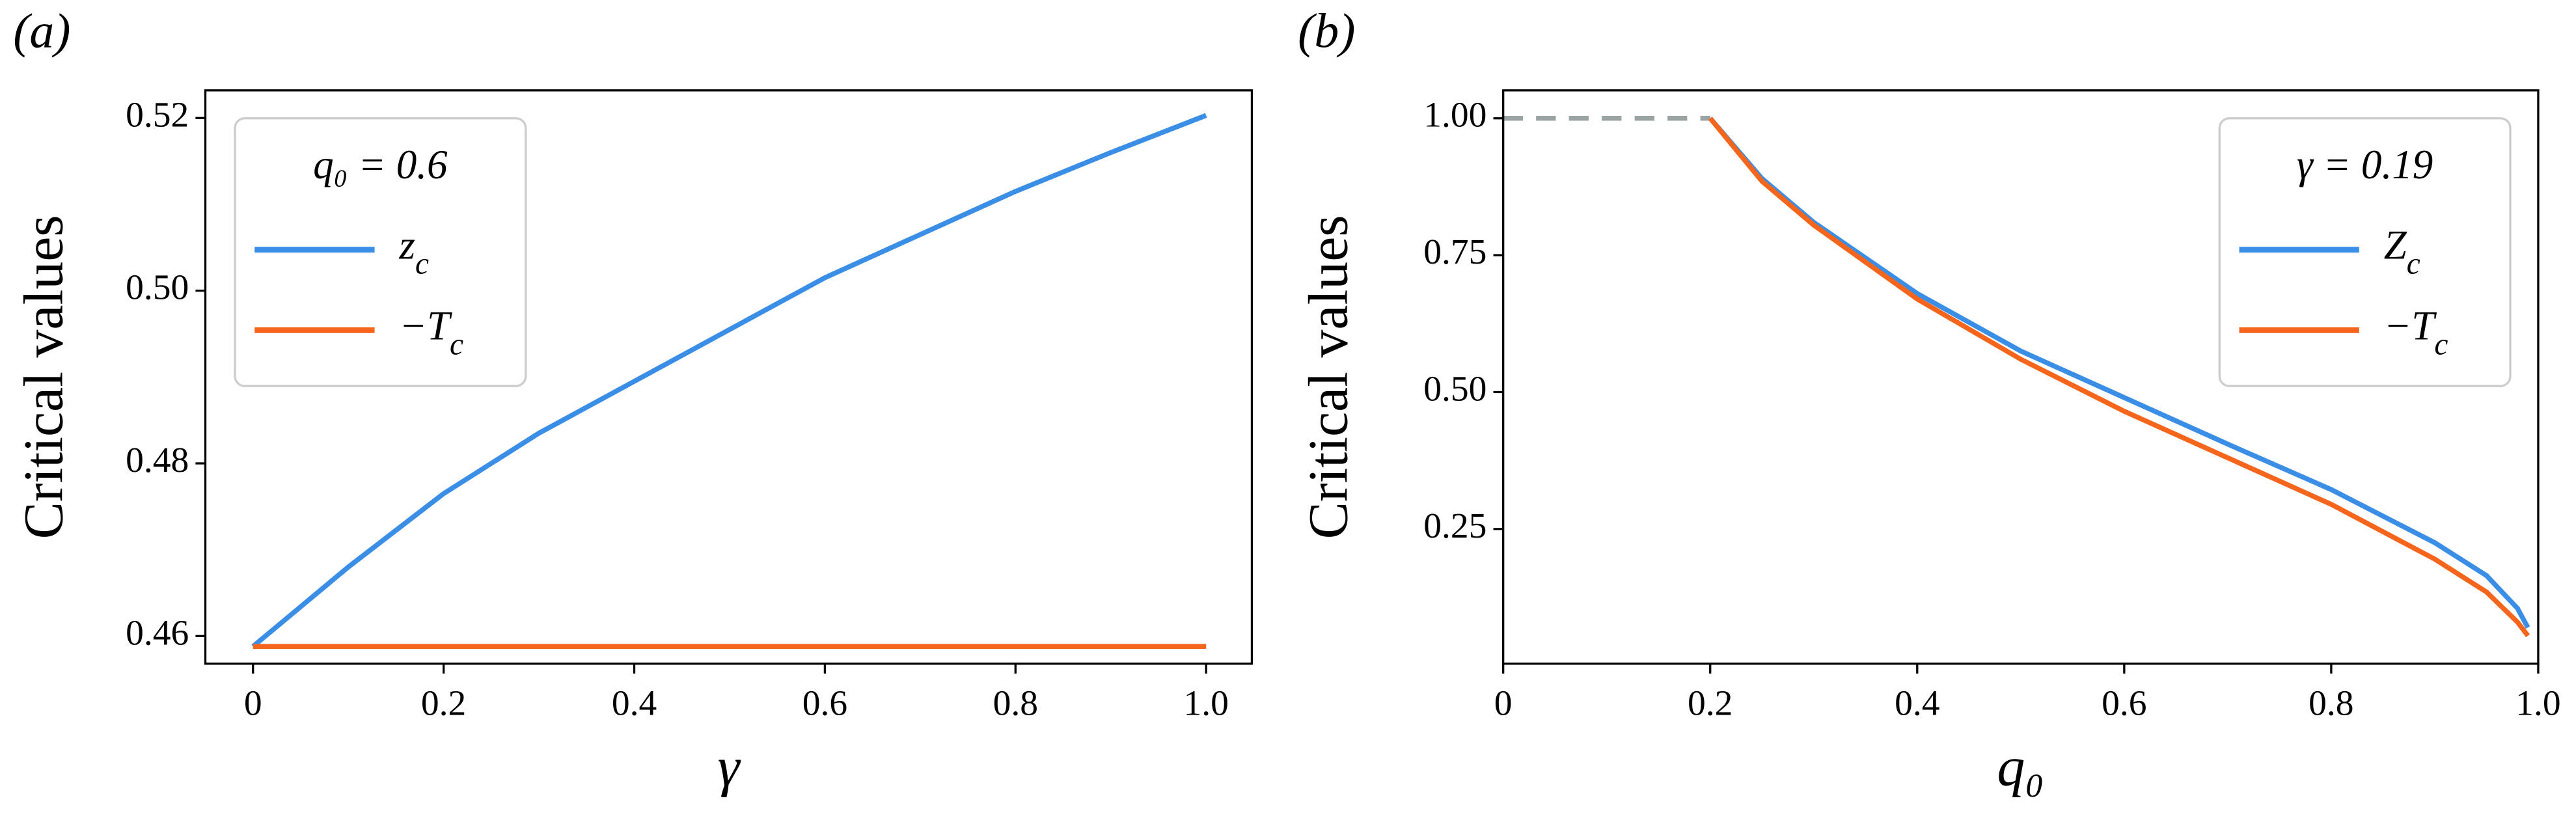 This screenshot has height=835, width=2576. Describe the element at coordinates (380, 164) in the screenshot. I see `legend-title: q₀ = 0.6` at that location.